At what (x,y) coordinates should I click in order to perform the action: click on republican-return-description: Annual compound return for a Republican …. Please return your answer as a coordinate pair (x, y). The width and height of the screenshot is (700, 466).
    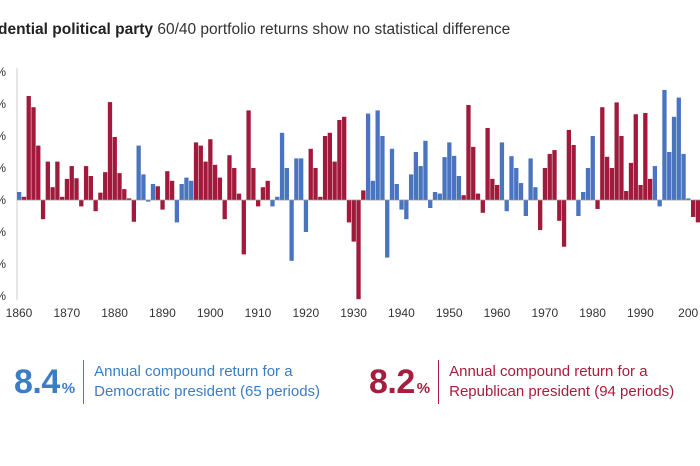
    Looking at the image, I should click on (561, 382).